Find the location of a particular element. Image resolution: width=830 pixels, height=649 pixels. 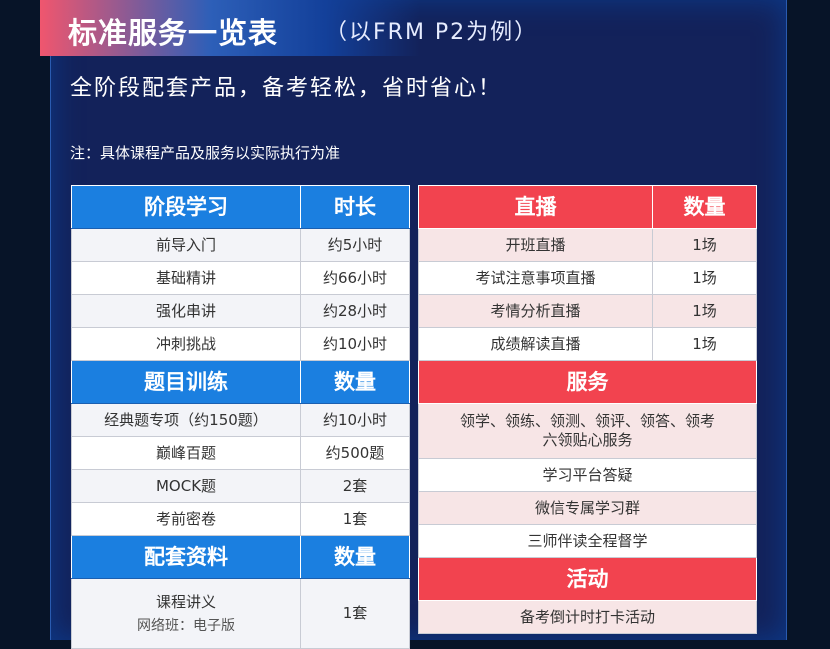

table-row: 课程讲义 网络班：电子版 1套 is located at coordinates (240, 613).